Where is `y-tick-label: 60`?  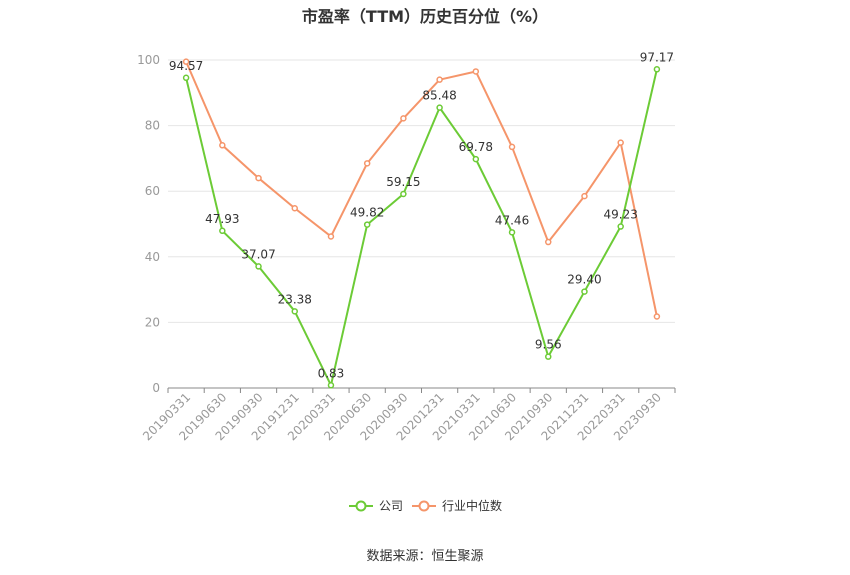 y-tick-label: 60 is located at coordinates (152, 191).